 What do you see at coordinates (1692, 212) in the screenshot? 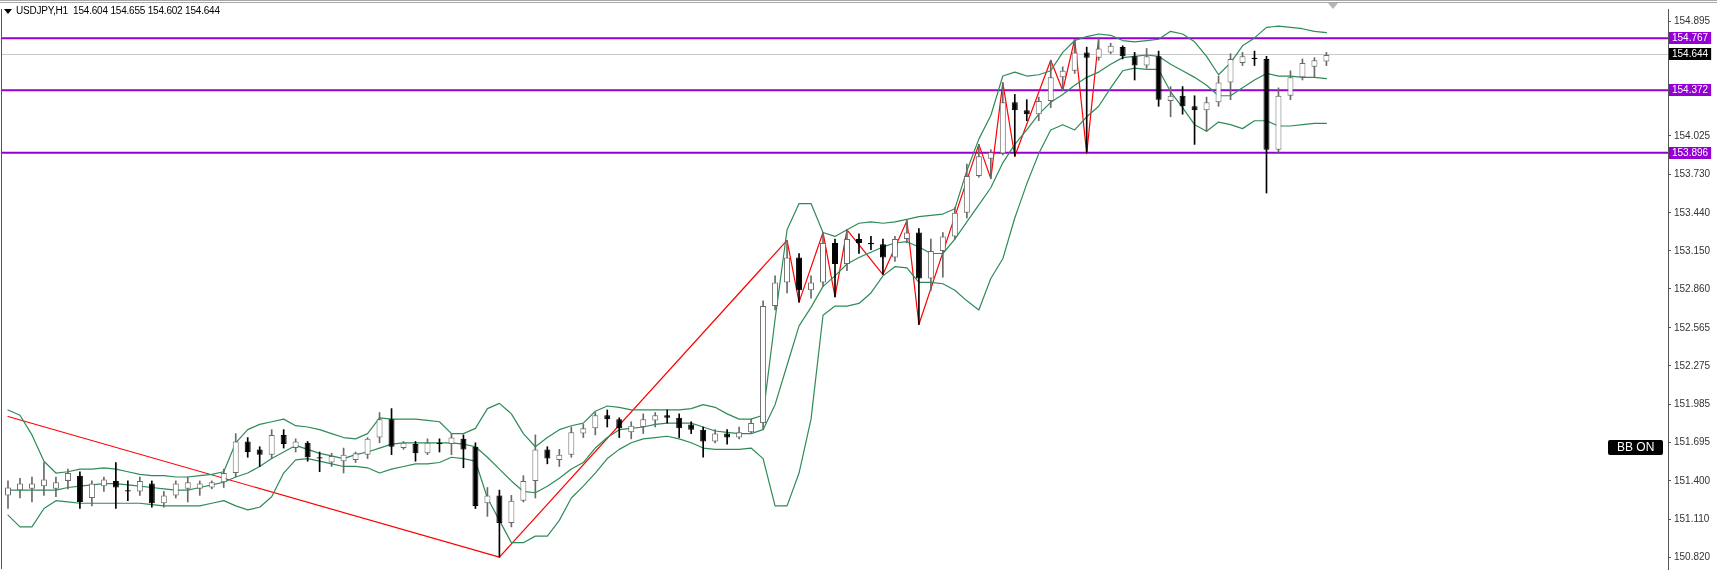
I see `y-tick-label: 153.440` at bounding box center [1692, 212].